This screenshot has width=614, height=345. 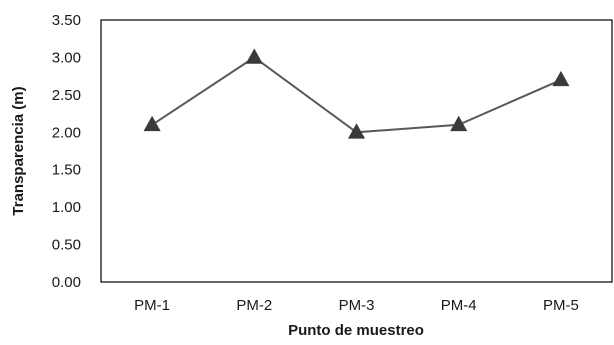 I want to click on y-tick-label: 2.00, so click(x=66, y=132).